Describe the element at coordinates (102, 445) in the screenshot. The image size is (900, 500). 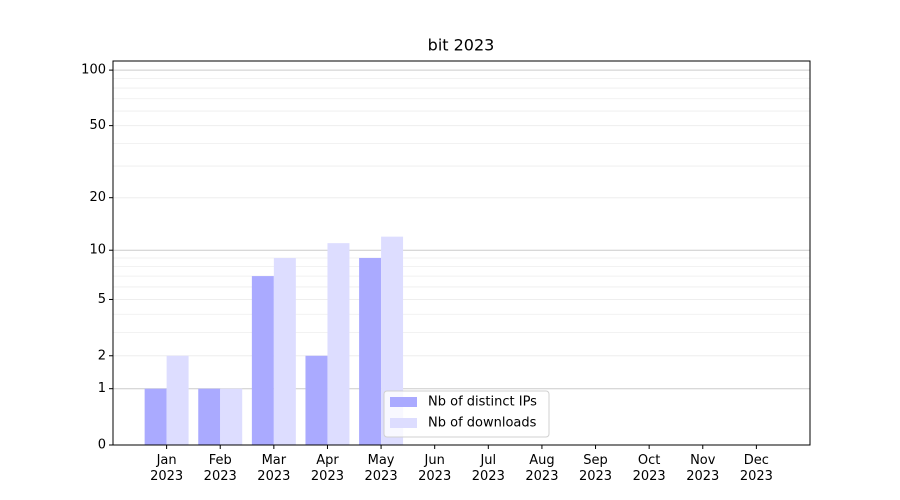
I see `y-tick-label: 0` at that location.